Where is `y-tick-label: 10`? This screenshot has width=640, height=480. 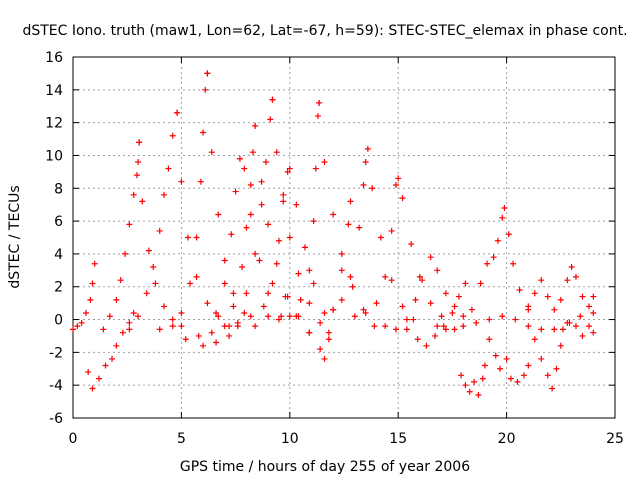 y-tick-label: 10 is located at coordinates (54, 156).